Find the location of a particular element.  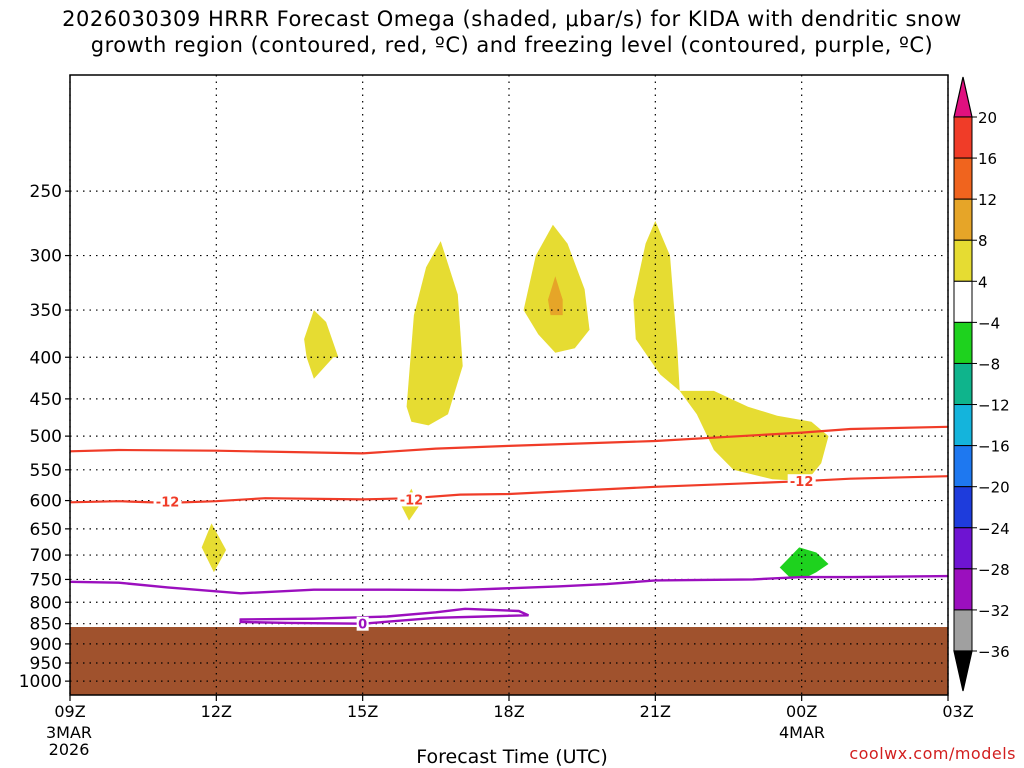

y-tick-label-650: 650 is located at coordinates (46, 530).